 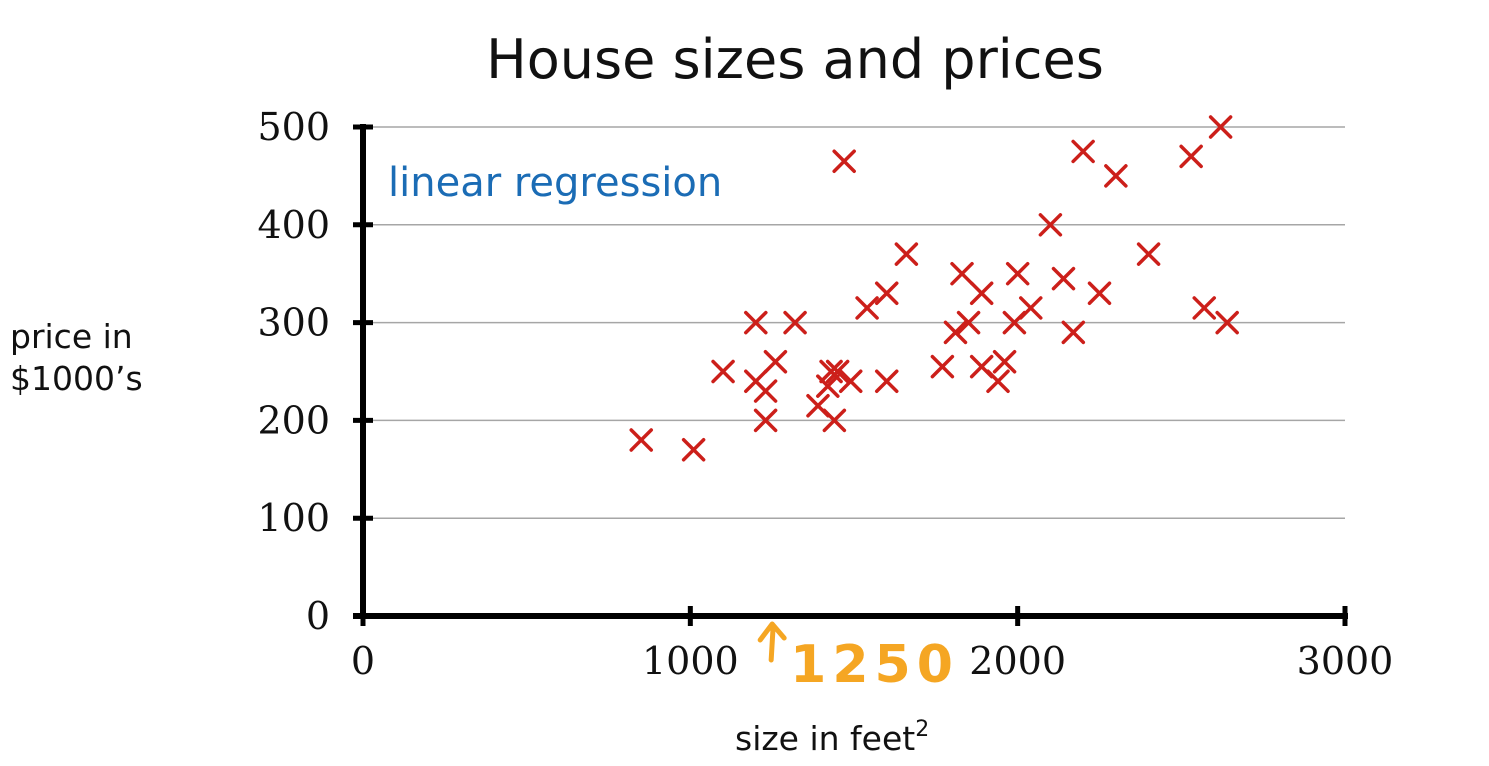 I want to click on y-tick-label-200: 200, so click(x=293, y=420).